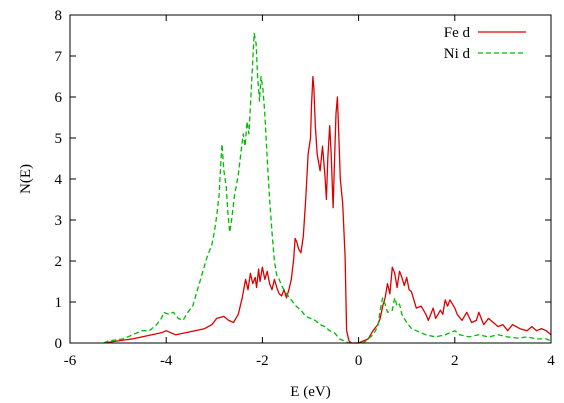  Describe the element at coordinates (166, 361) in the screenshot. I see `x-tick-label: -4` at that location.